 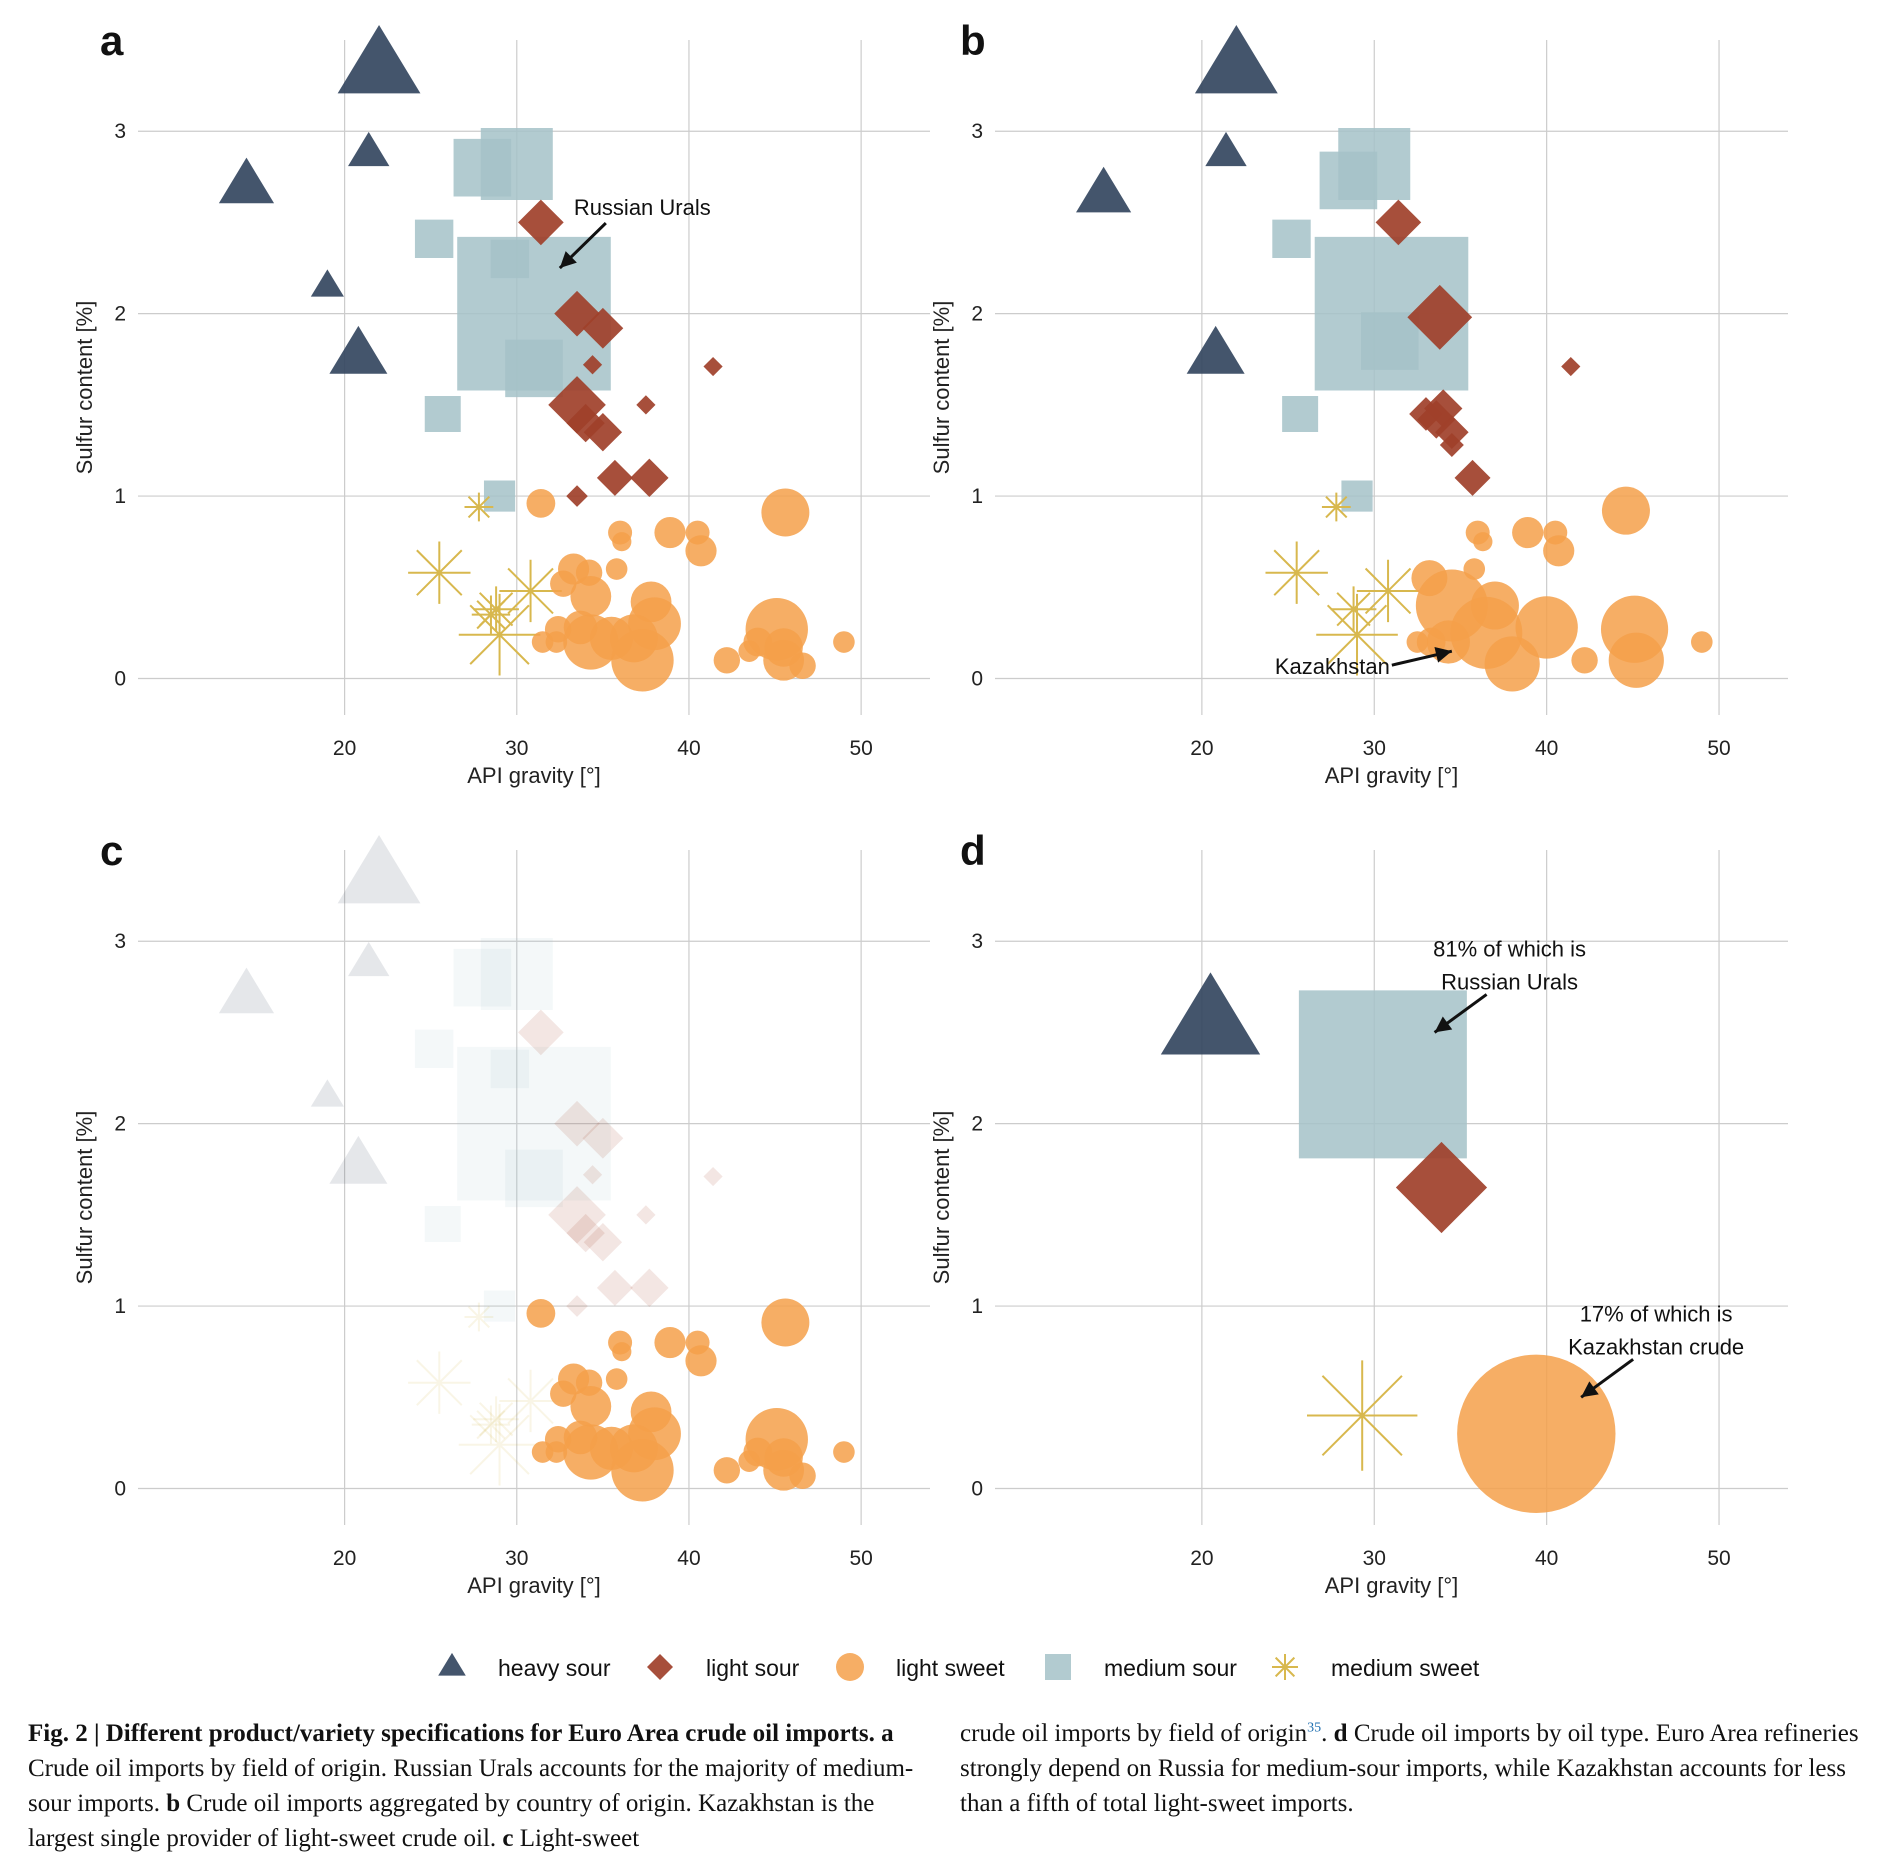 I want to click on annotation-label-line1: 81% of which is, so click(x=1509, y=948).